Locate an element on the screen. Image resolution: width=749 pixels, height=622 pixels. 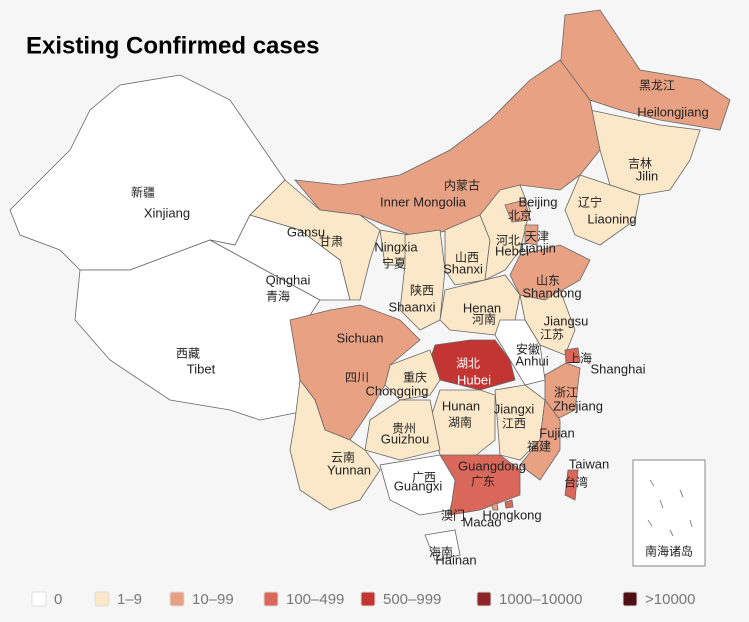
region-name: Jilin is located at coordinates (647, 175).